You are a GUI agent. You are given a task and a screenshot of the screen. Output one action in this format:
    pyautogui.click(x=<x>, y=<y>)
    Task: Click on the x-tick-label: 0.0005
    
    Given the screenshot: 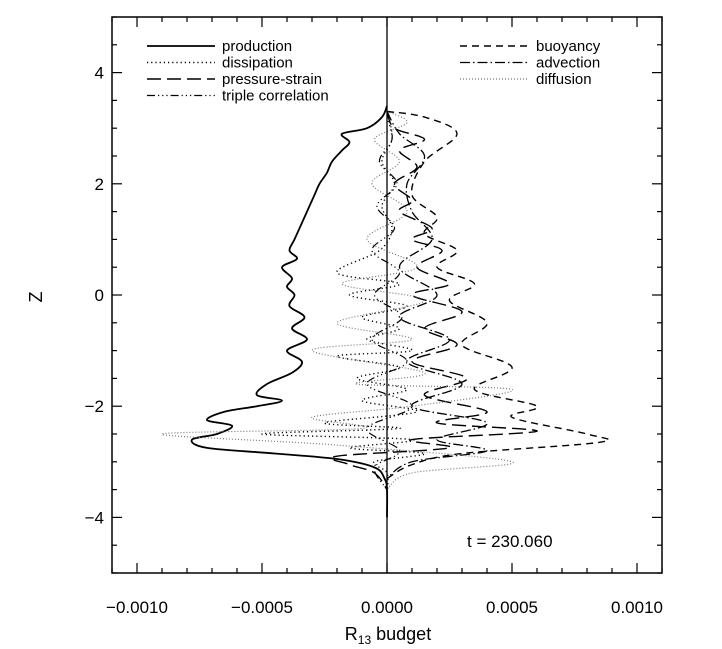 What is the action you would take?
    pyautogui.click(x=512, y=607)
    